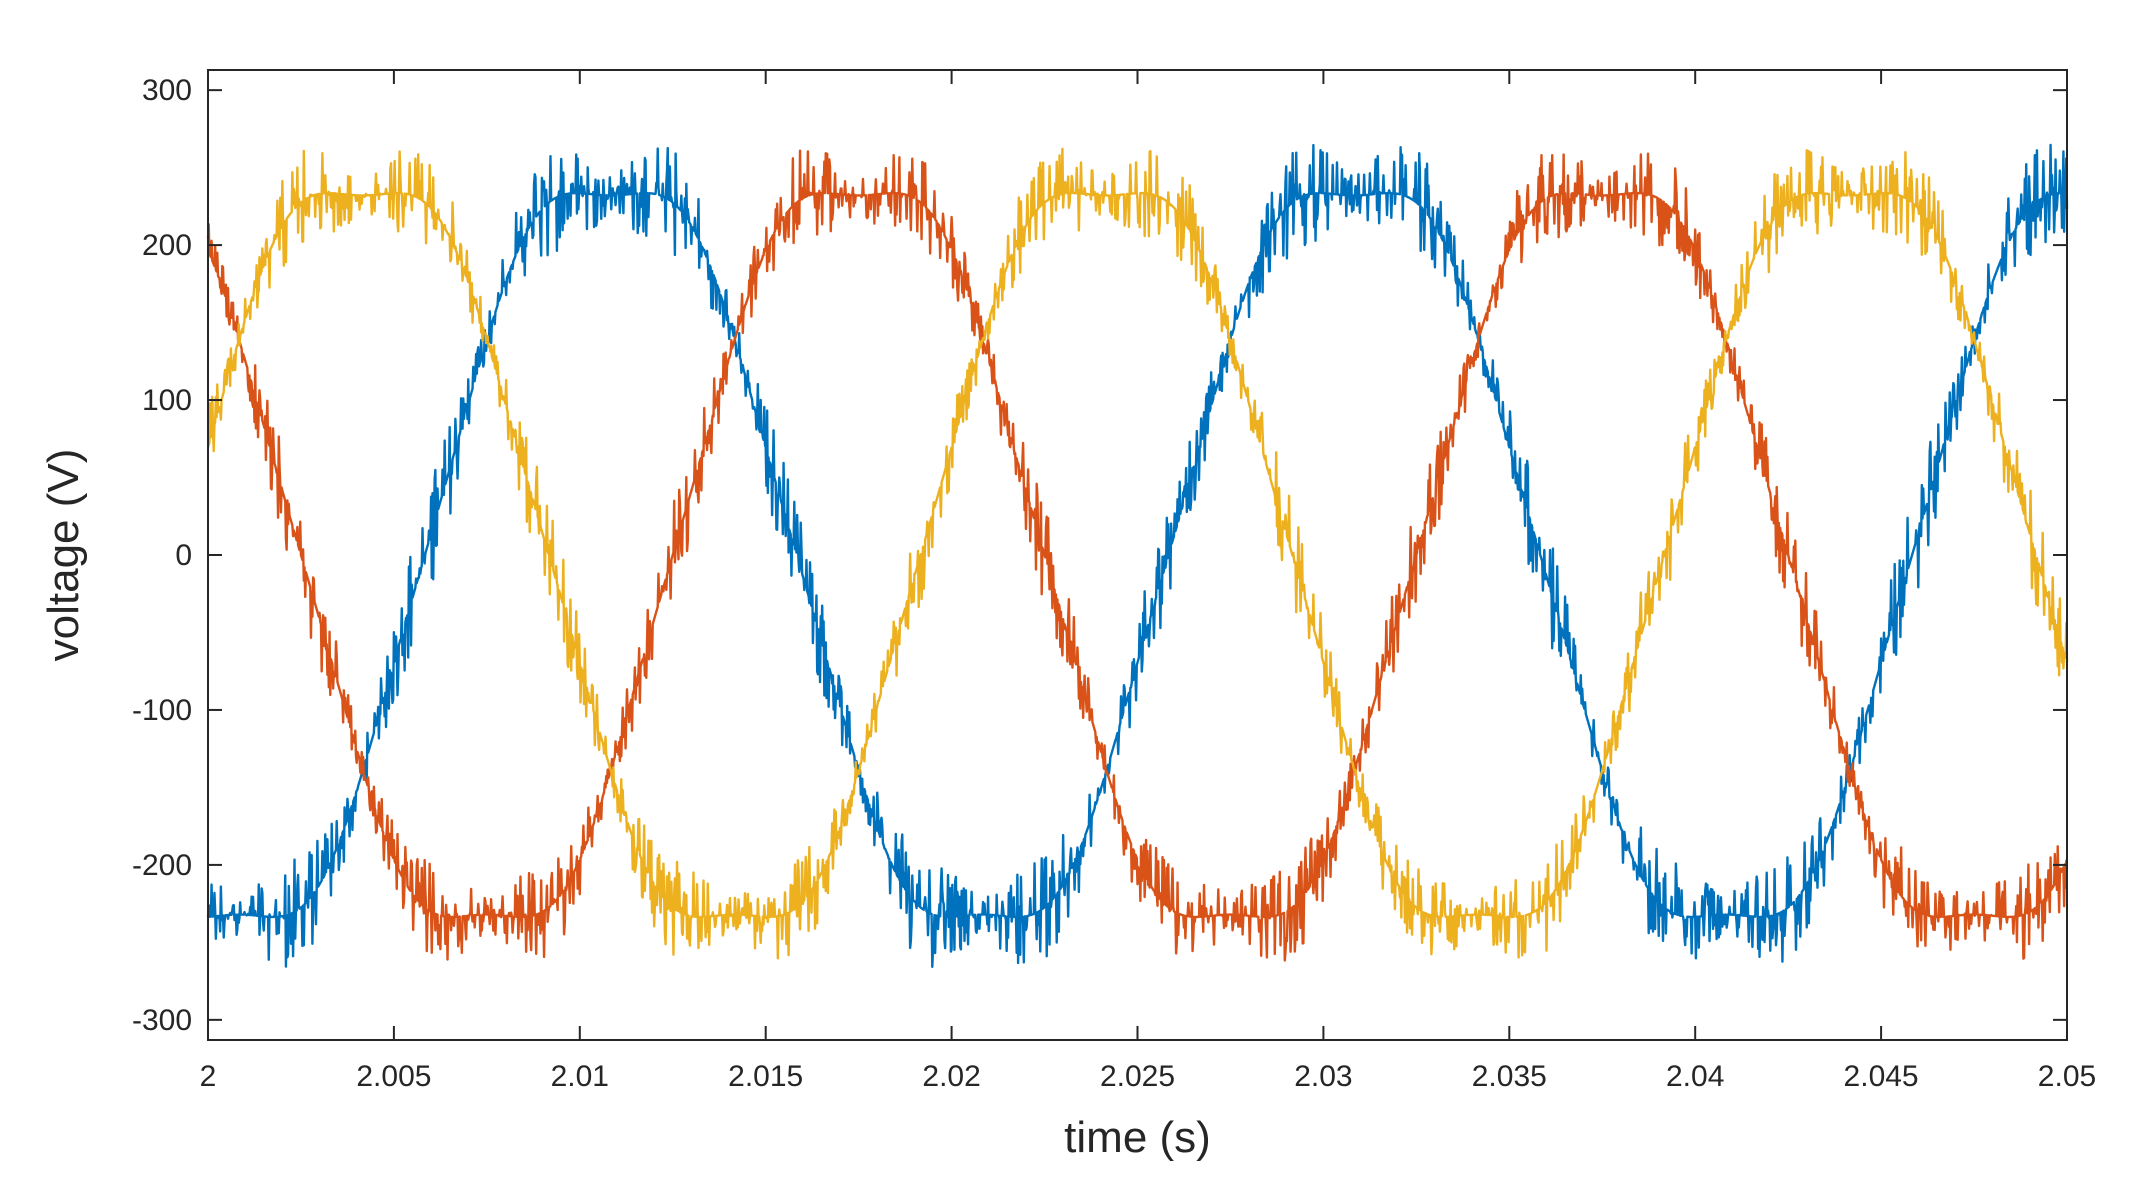  What do you see at coordinates (162, 1020) in the screenshot?
I see `y-tick-label: -300` at bounding box center [162, 1020].